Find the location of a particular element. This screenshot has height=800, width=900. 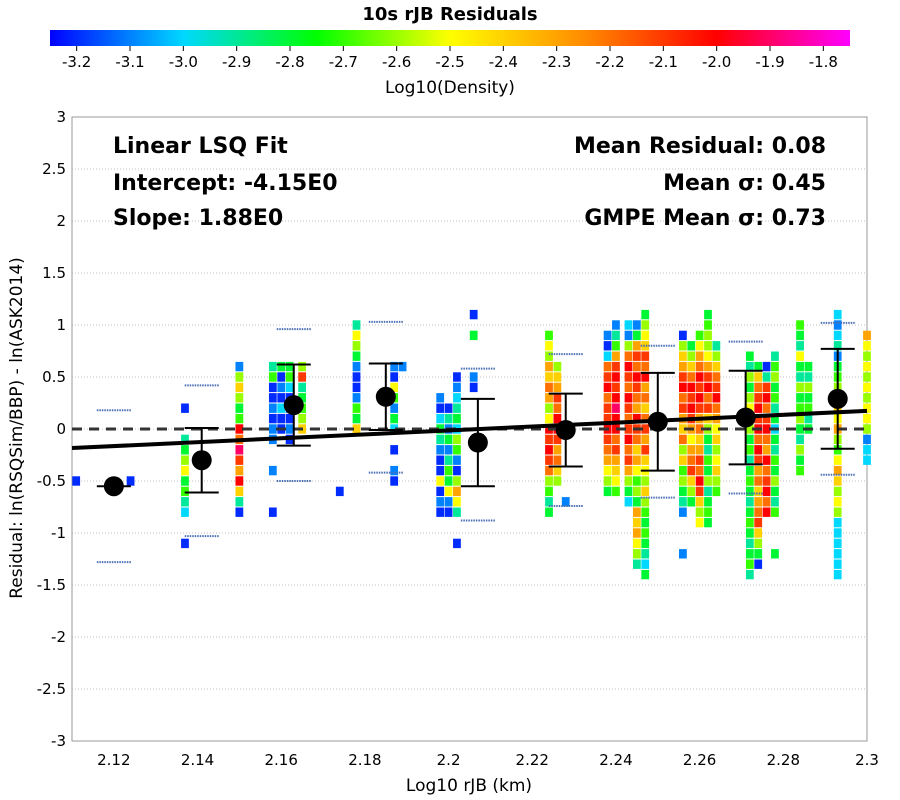

y-tick-label: 0 is located at coordinates (61, 429).